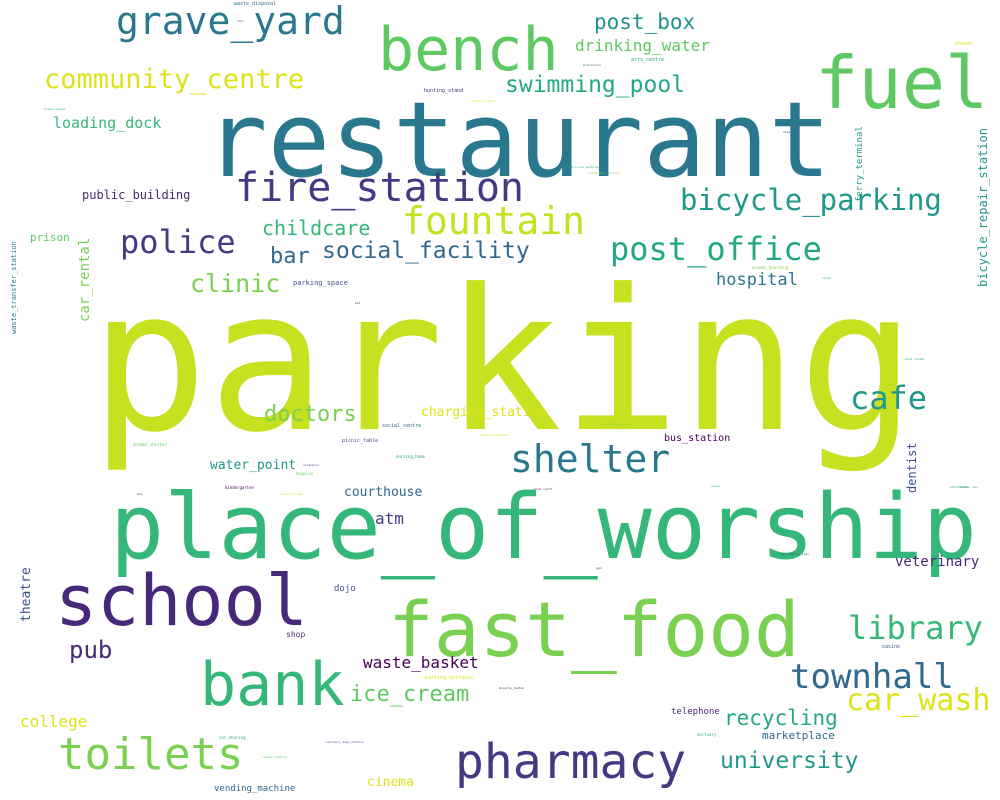 This screenshot has width=1000, height=800. Describe the element at coordinates (136, 195) in the screenshot. I see `word-public-building: public_building` at that location.